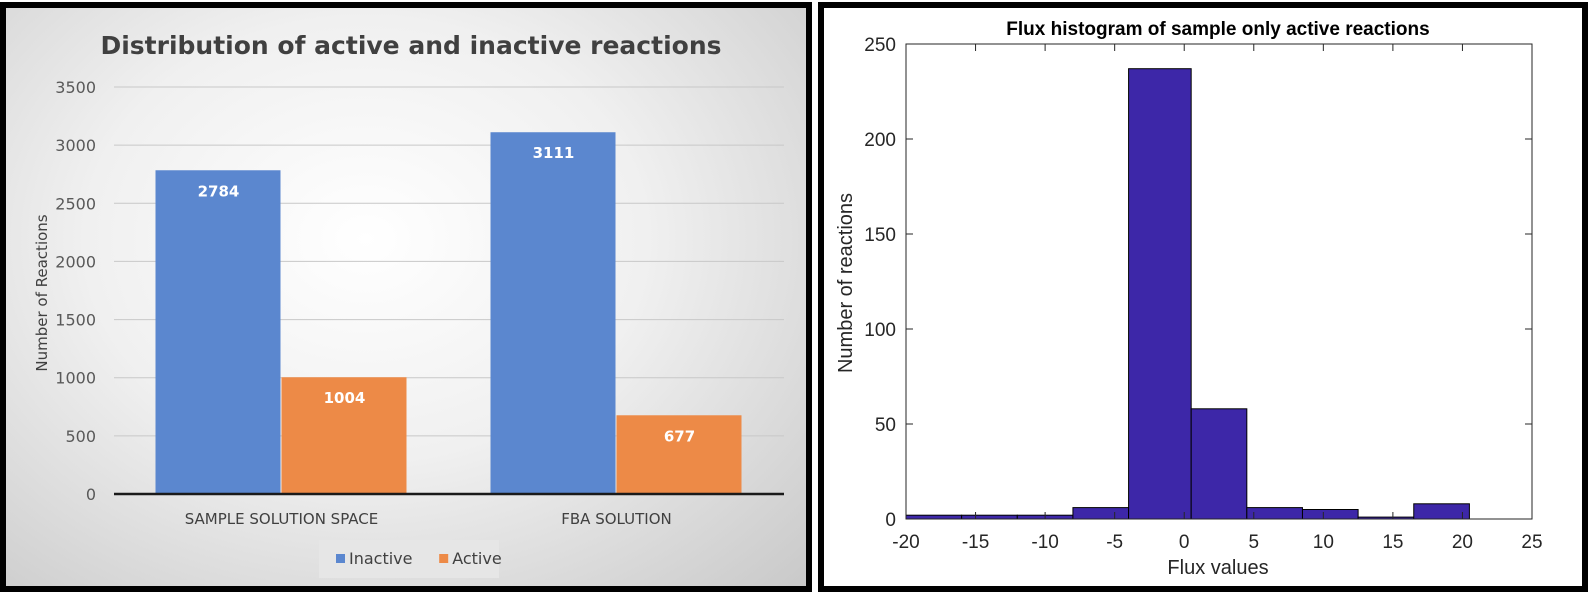  Describe the element at coordinates (885, 425) in the screenshot. I see `histogram-y-tick-label: 50` at that location.